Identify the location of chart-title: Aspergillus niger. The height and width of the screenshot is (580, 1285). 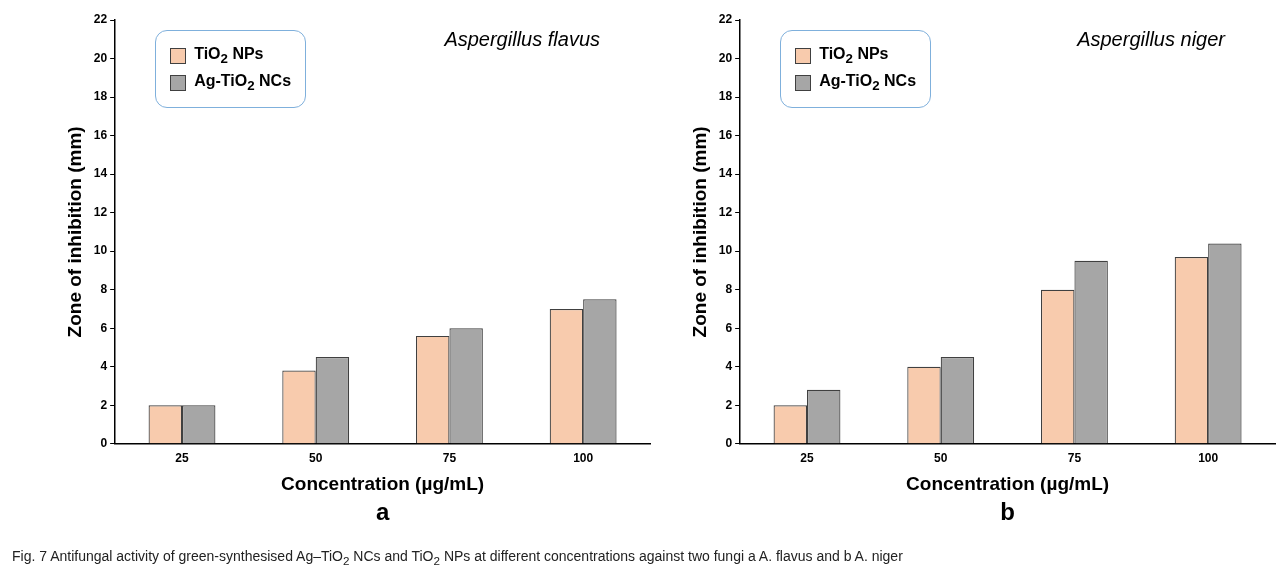
(1151, 39).